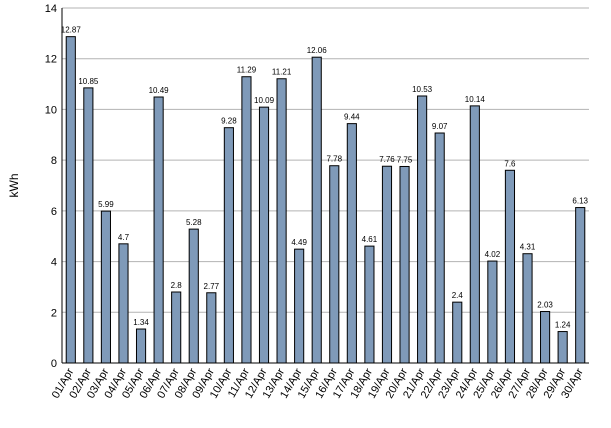 This screenshot has height=428, width=611. What do you see at coordinates (580, 201) in the screenshot?
I see `data-label: 6.13` at bounding box center [580, 201].